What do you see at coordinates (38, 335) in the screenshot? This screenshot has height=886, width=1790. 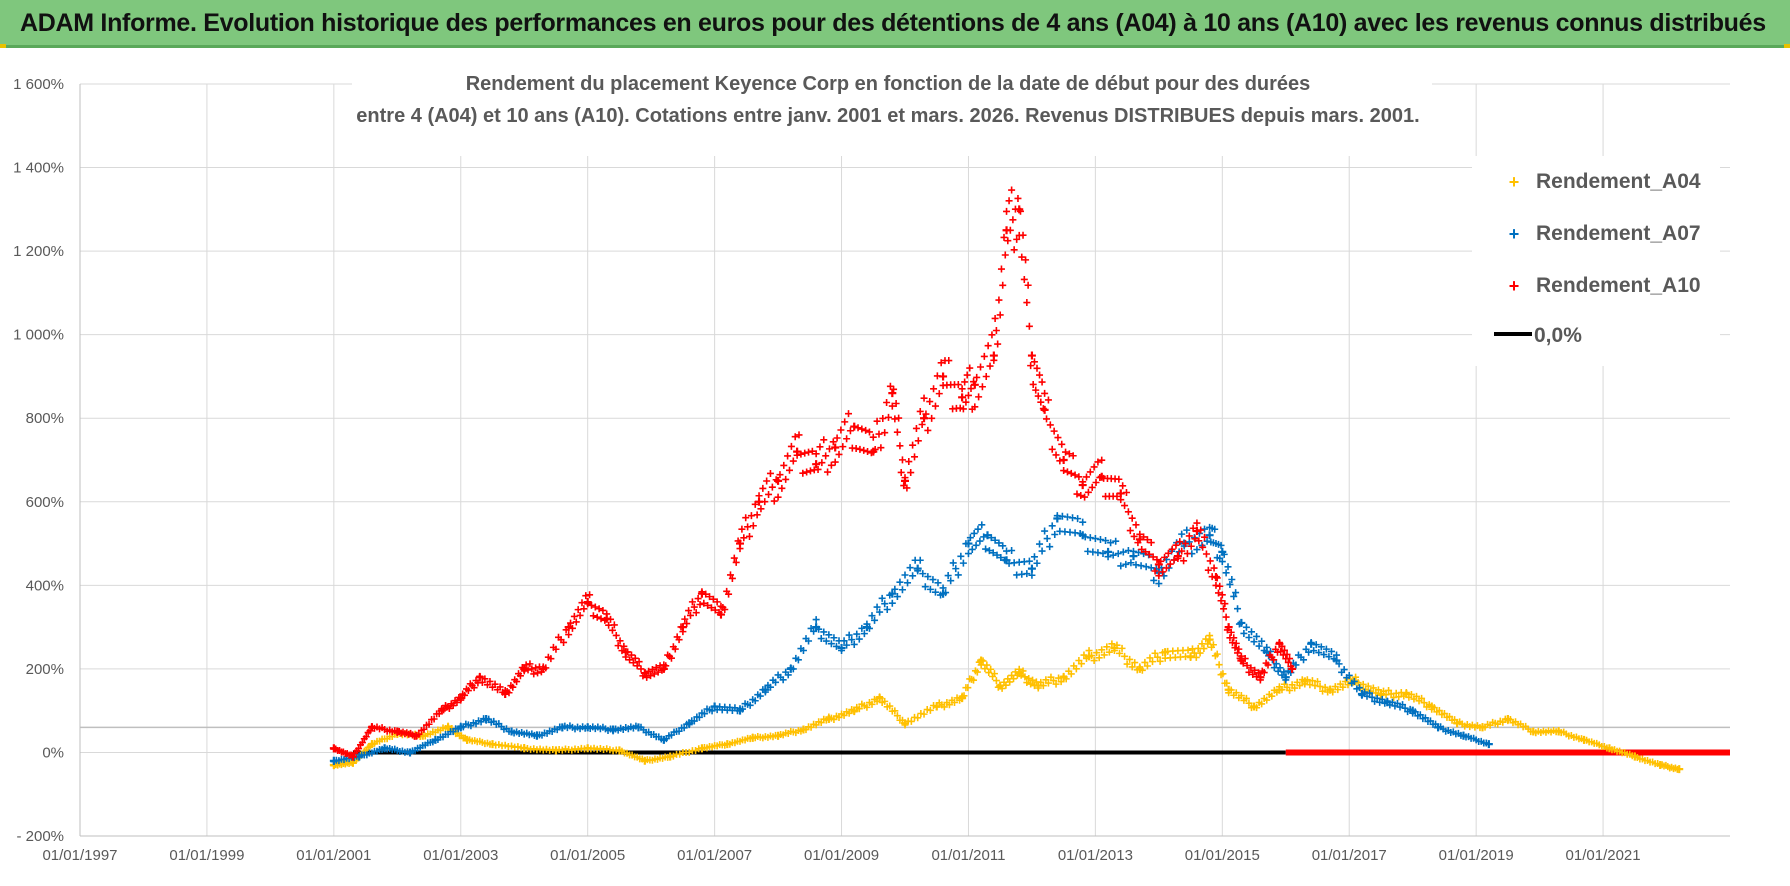 I see `y-tick-label: 1 000%` at bounding box center [38, 335].